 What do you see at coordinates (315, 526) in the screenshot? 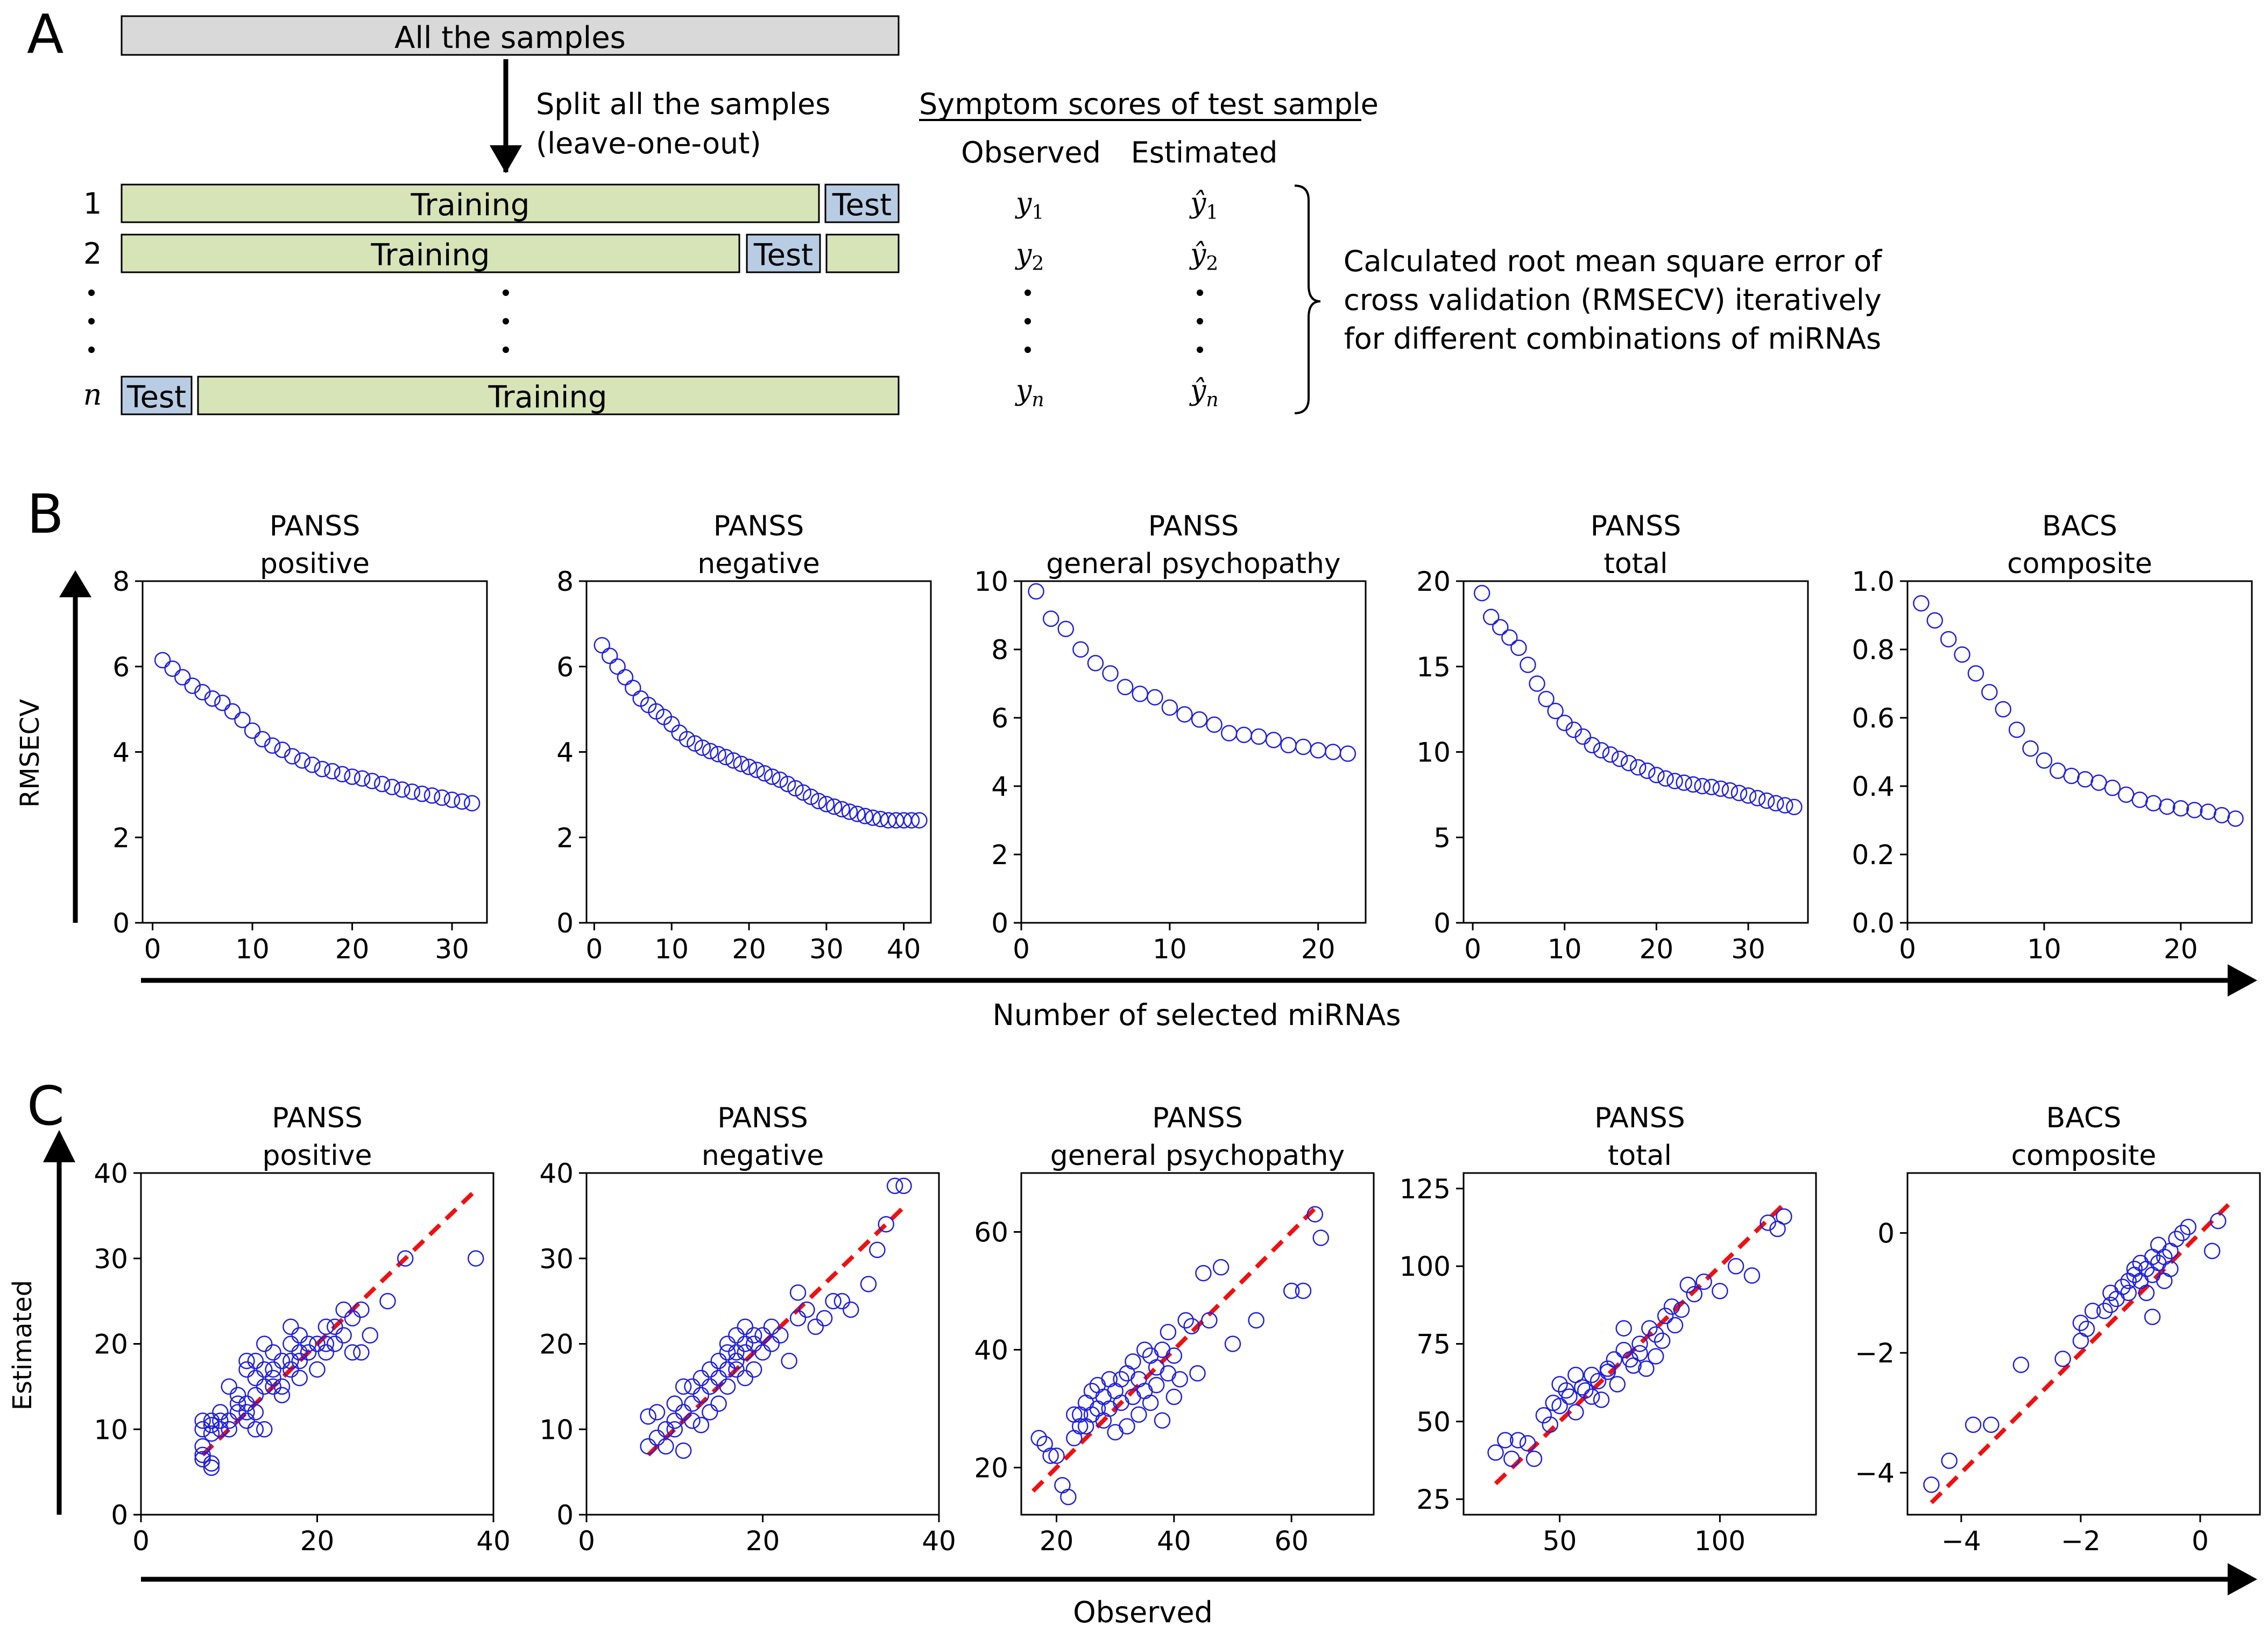
I see `chart-title-line: PANSS` at bounding box center [315, 526].